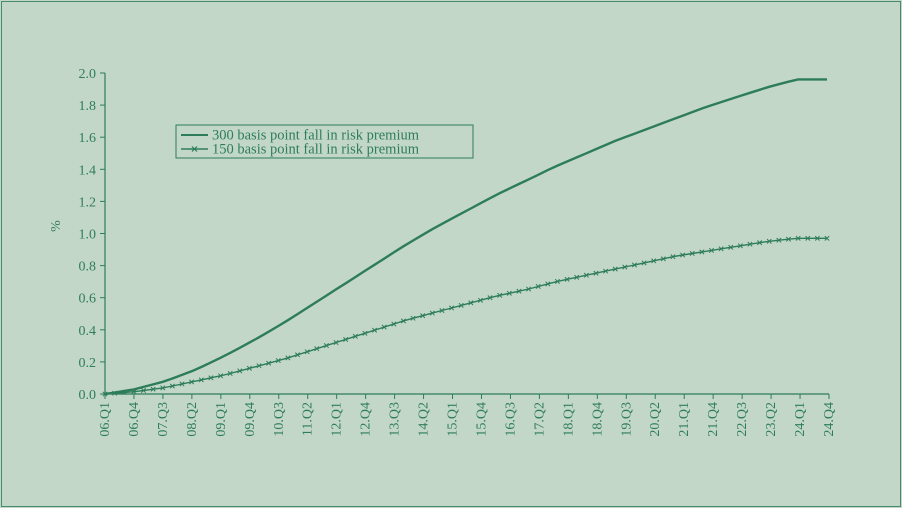 The image size is (902, 508). I want to click on y-tick-label: 0.4, so click(88, 331).